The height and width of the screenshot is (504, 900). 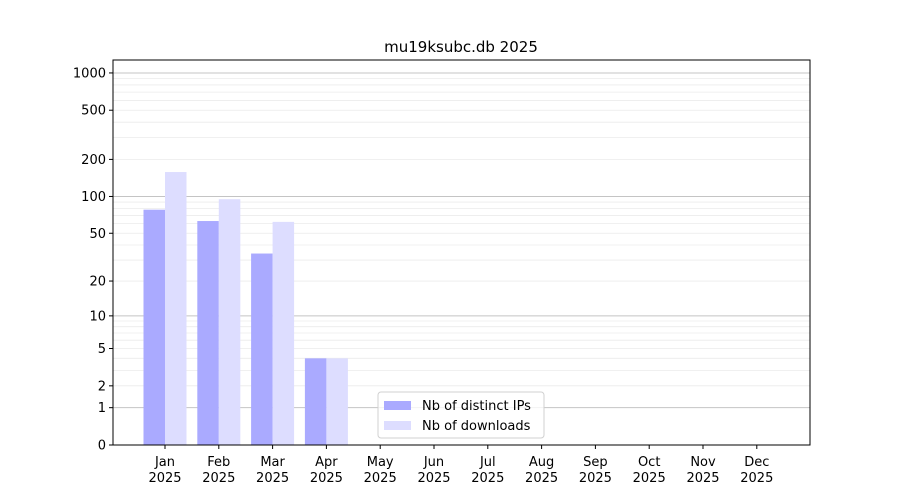 I want to click on x-tick-label: Jul 2025, so click(x=487, y=470).